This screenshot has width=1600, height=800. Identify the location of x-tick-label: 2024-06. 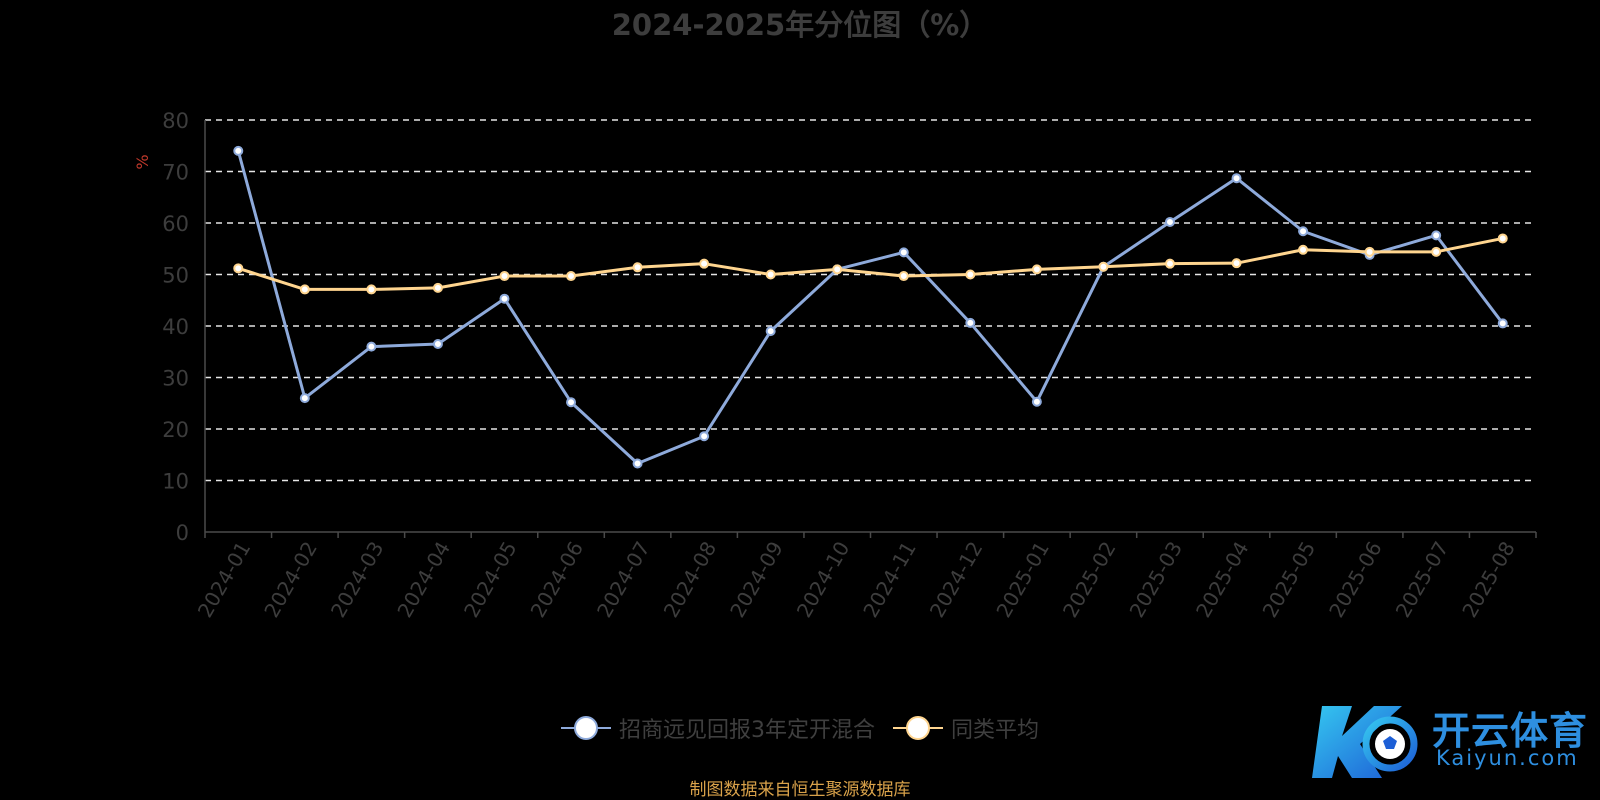
(557, 579).